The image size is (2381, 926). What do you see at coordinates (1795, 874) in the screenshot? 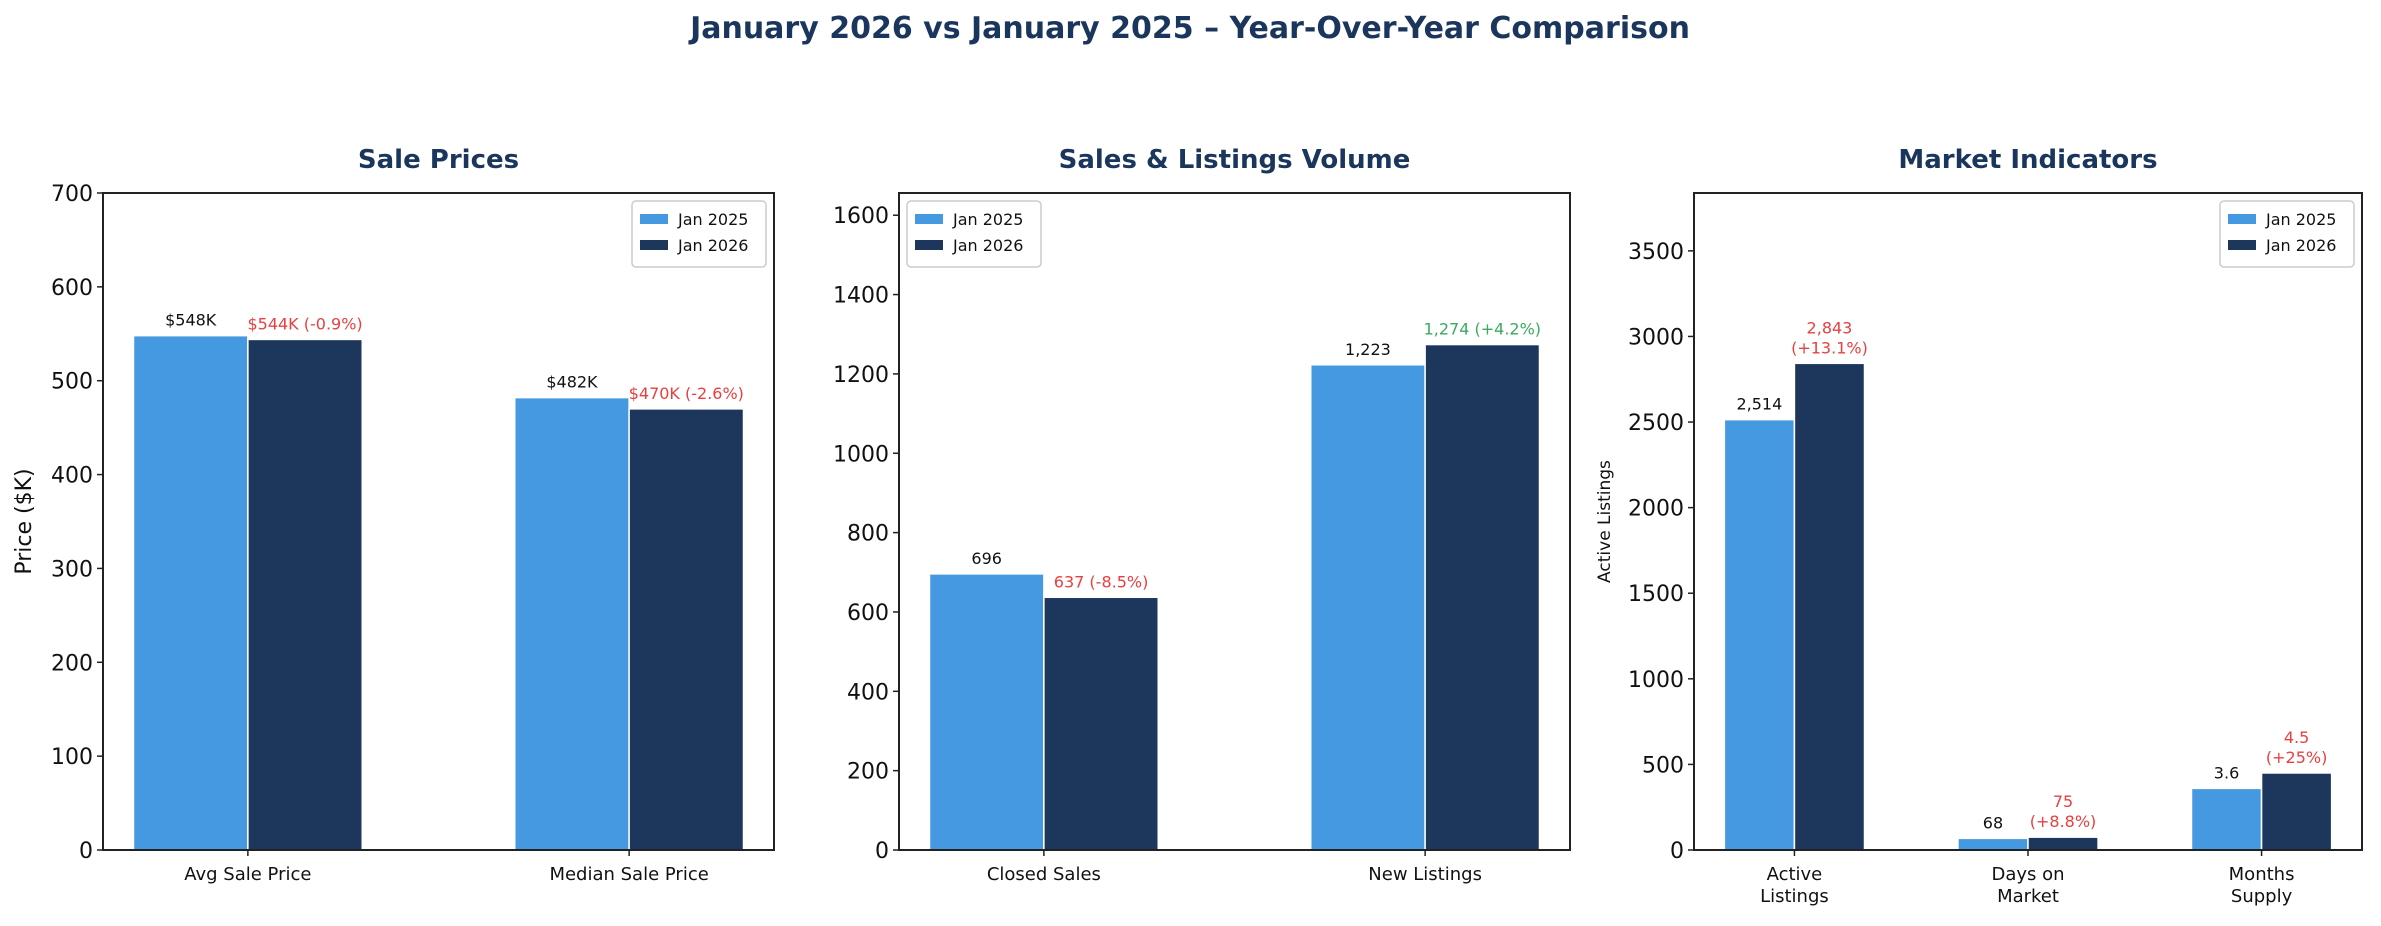
I see `x-tick-label: Active` at bounding box center [1795, 874].